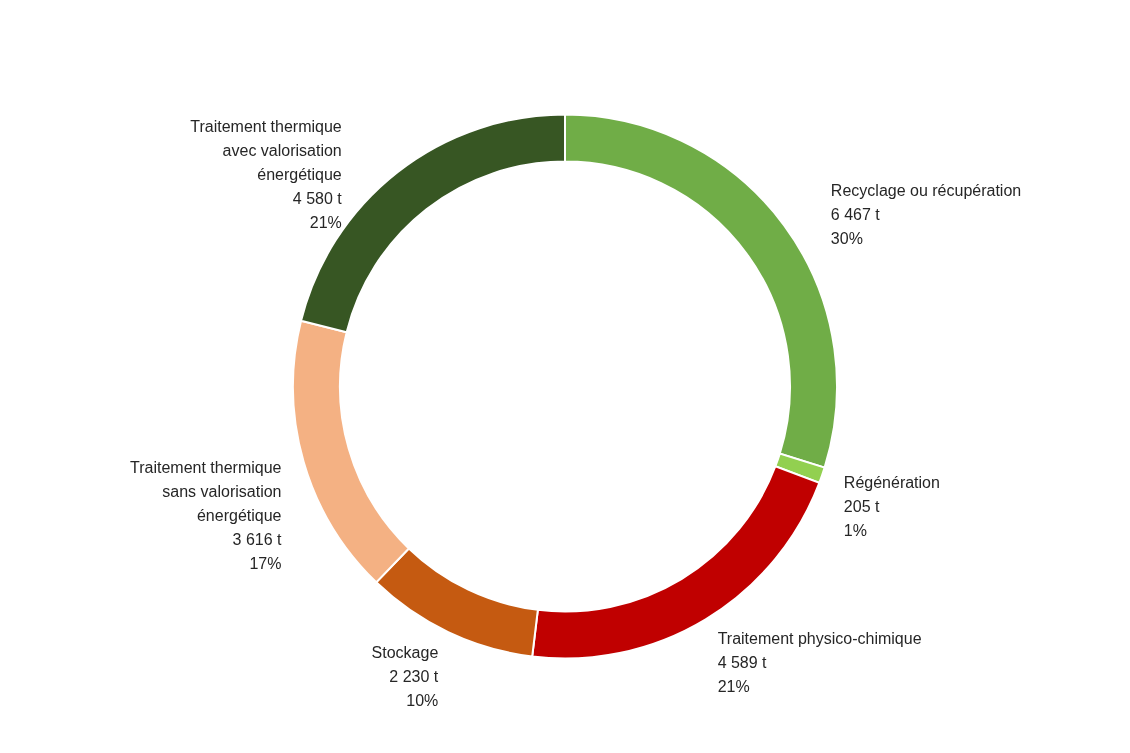  I want to click on data-label: 205 t 1%, so click(861, 518).